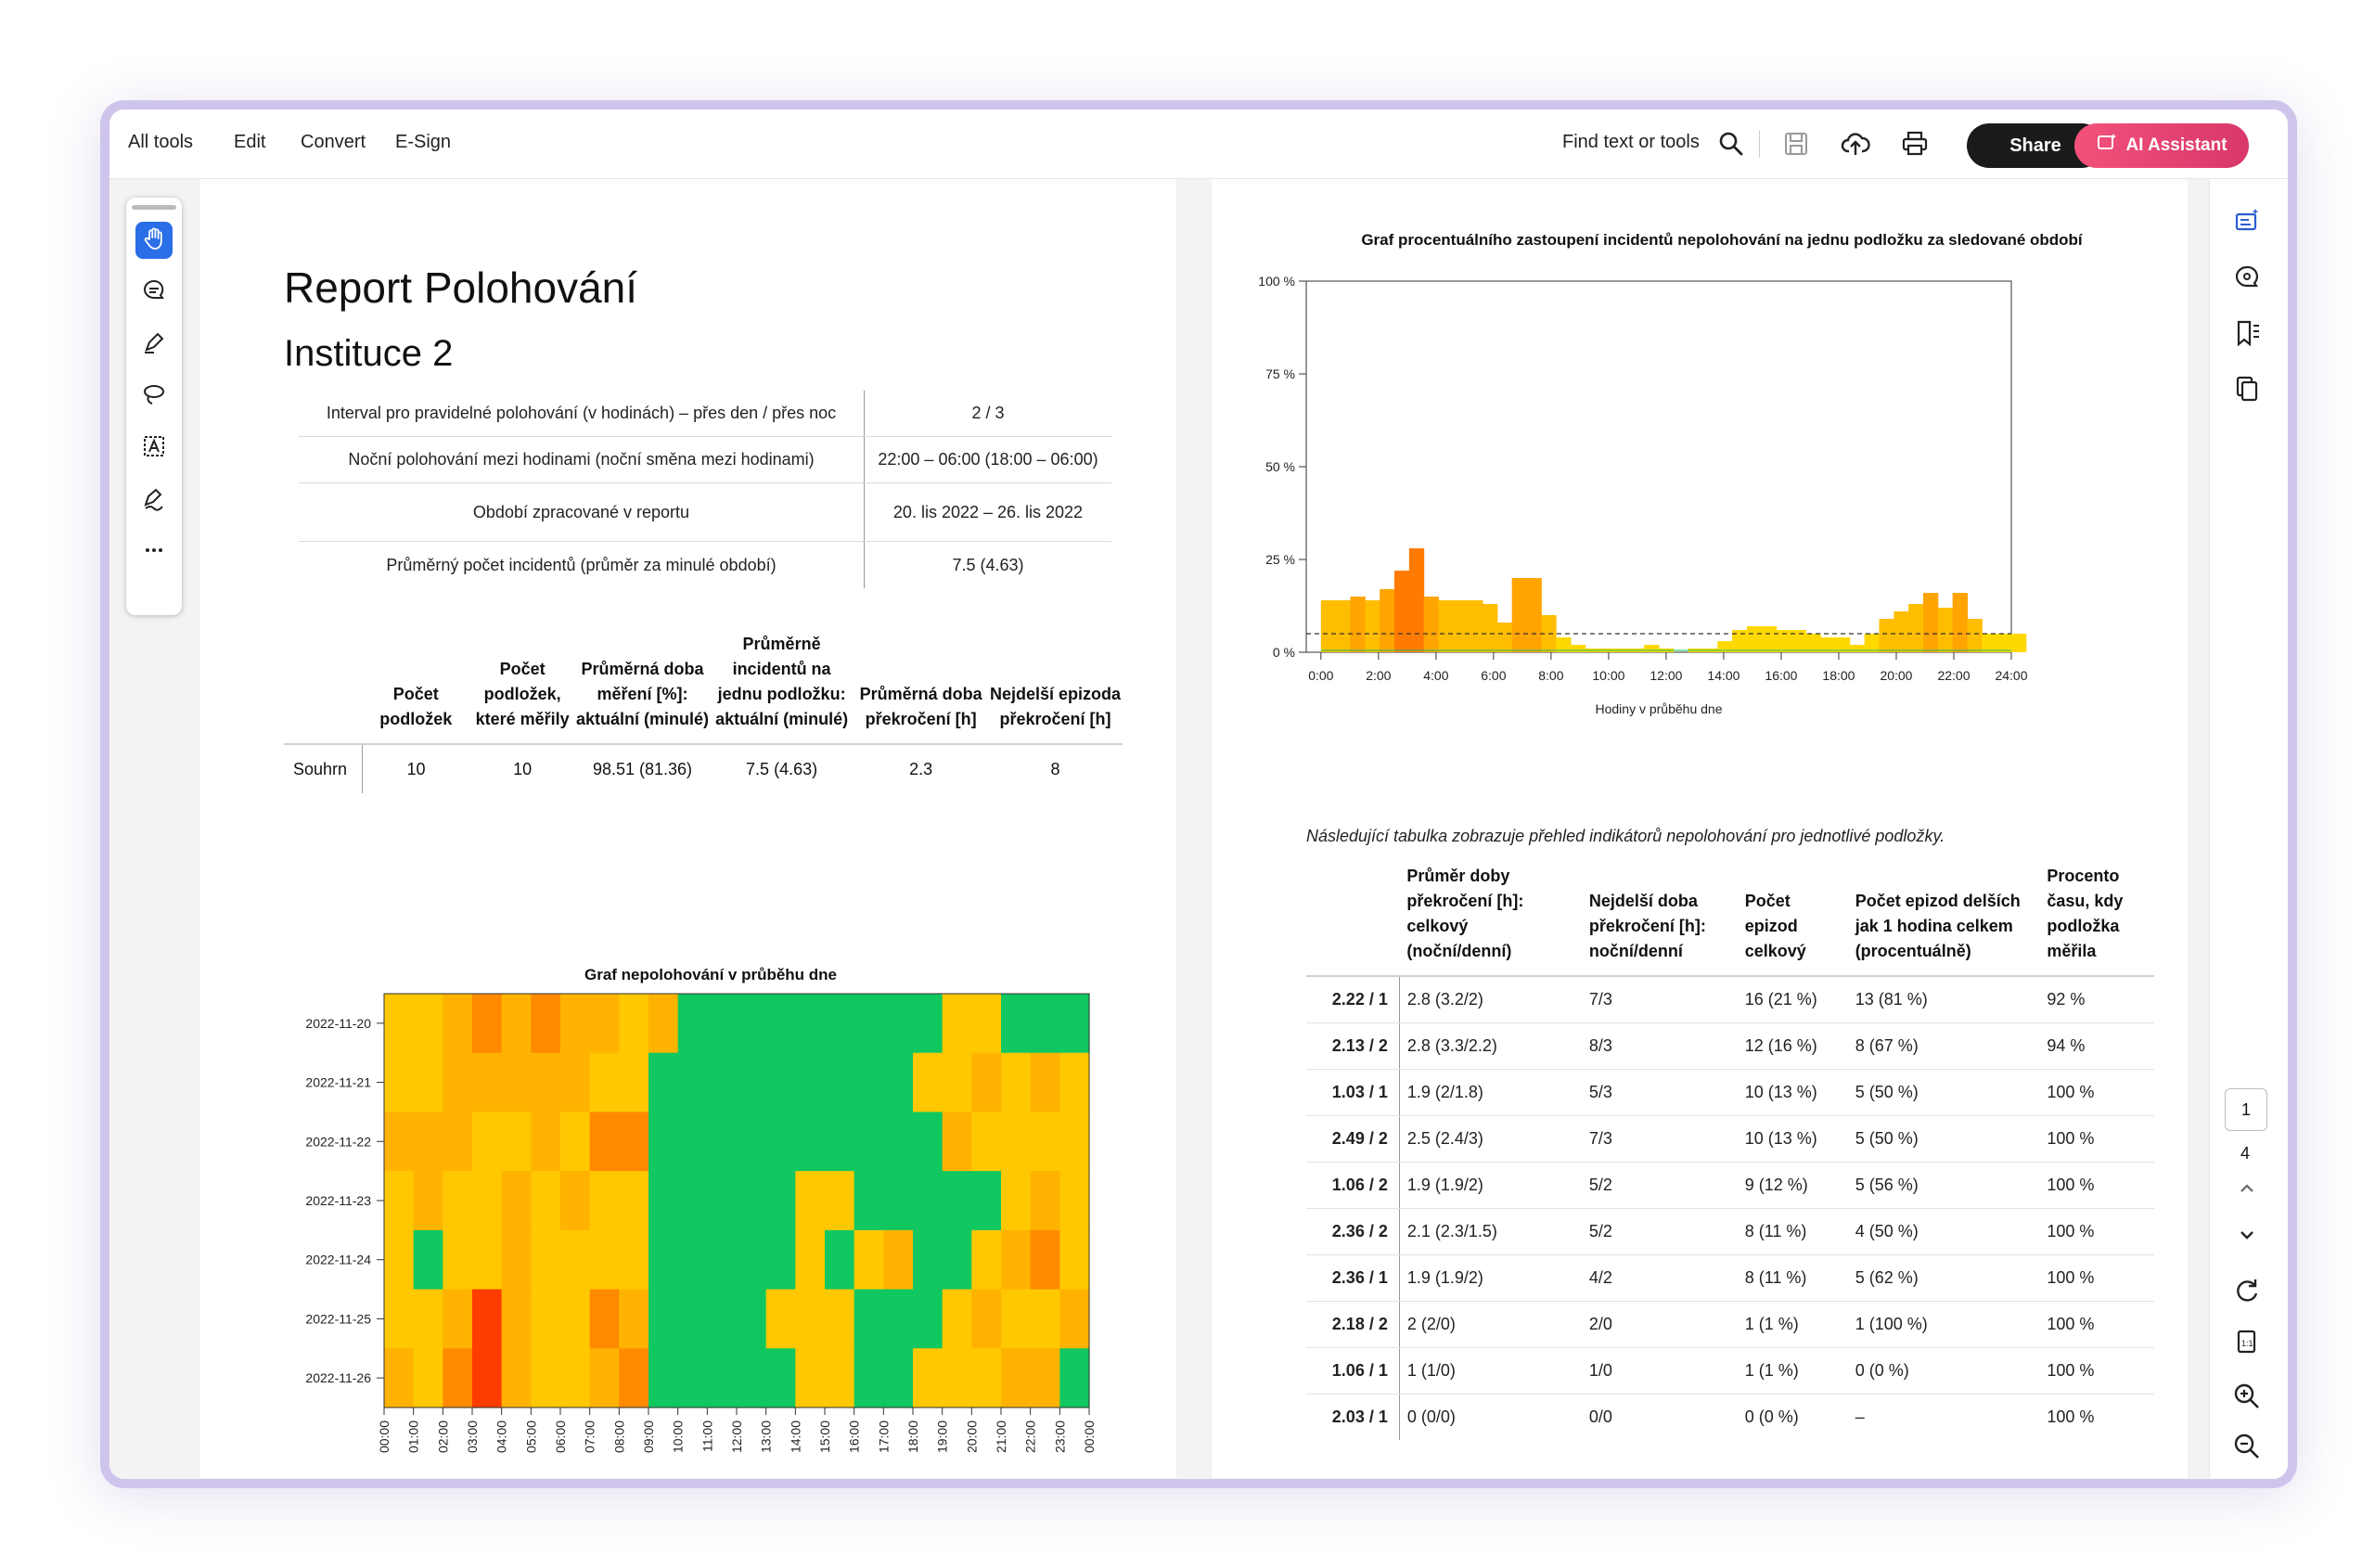  What do you see at coordinates (2161, 145) in the screenshot?
I see `ai-assistant-button: AI Assistant` at bounding box center [2161, 145].